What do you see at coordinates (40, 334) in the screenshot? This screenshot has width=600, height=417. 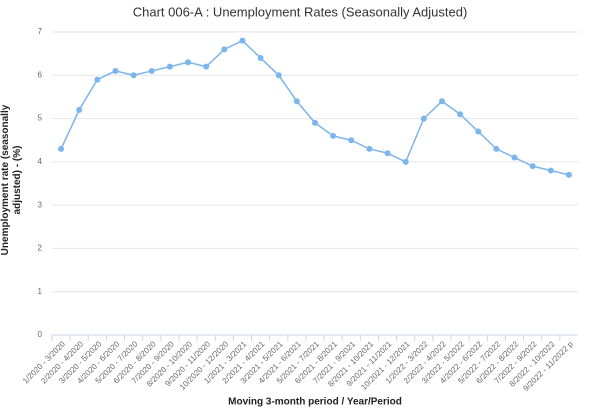 I see `y-tick-label: 0` at bounding box center [40, 334].